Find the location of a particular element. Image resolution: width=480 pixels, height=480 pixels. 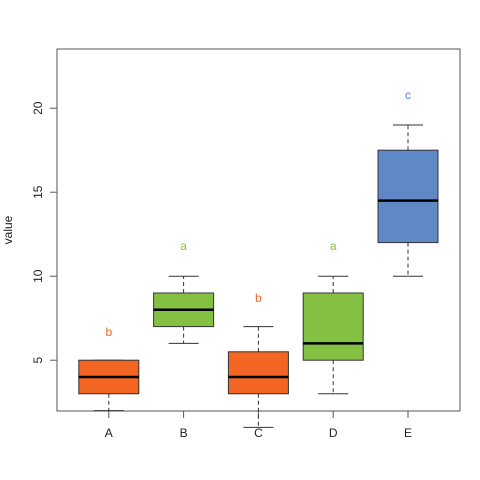

x-tick-label: E is located at coordinates (408, 433).